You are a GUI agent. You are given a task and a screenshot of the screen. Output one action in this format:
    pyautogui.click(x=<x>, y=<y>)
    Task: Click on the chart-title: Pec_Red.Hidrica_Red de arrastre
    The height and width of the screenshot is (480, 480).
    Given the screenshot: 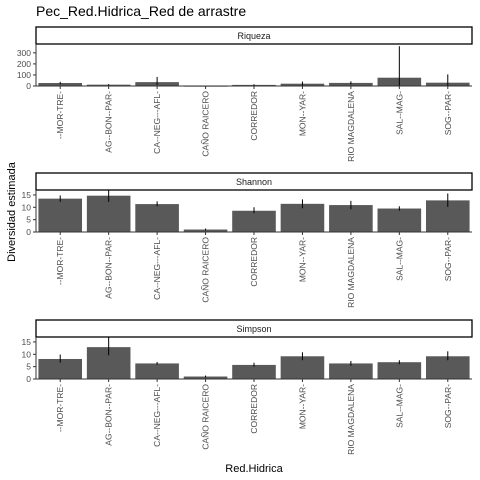 What is the action you would take?
    pyautogui.click(x=141, y=11)
    